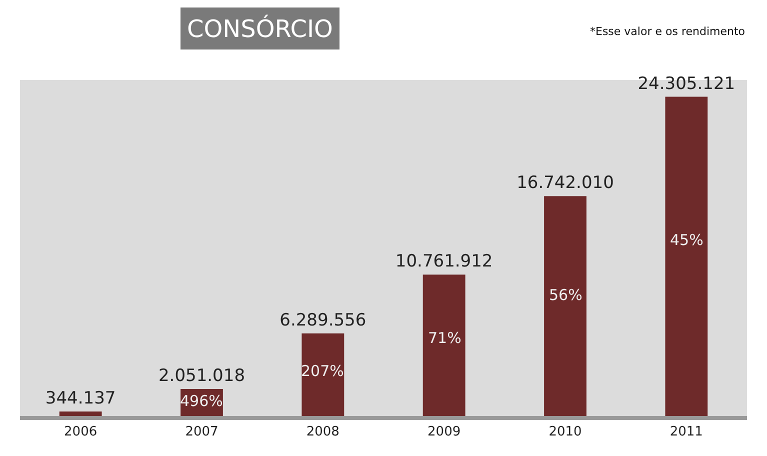  Describe the element at coordinates (687, 84) in the screenshot. I see `data-label: 24.305.121` at that location.